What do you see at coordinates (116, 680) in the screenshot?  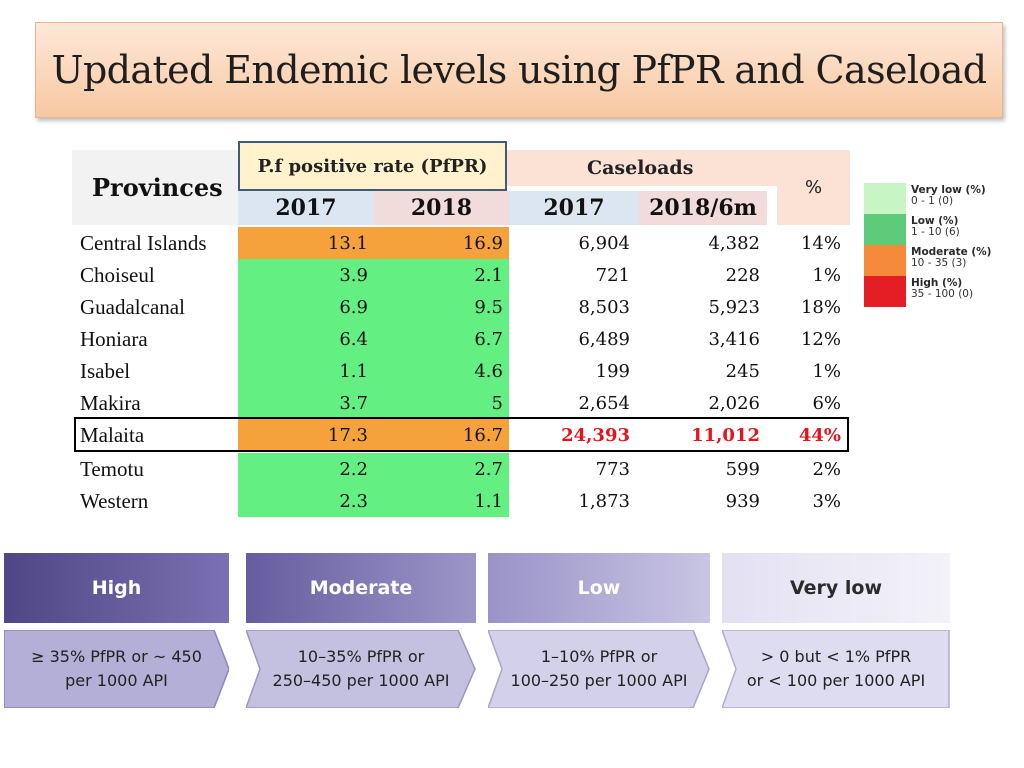 I see `category-desc-line: per 1000 API` at bounding box center [116, 680].